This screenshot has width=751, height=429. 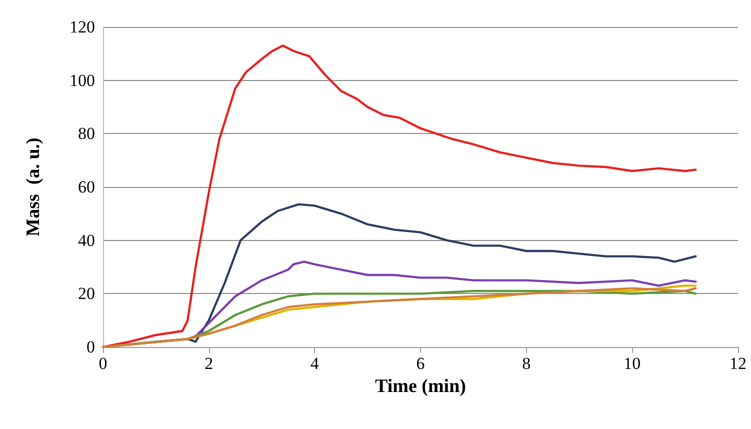 What do you see at coordinates (632, 363) in the screenshot?
I see `x-tick-label: 10` at bounding box center [632, 363].